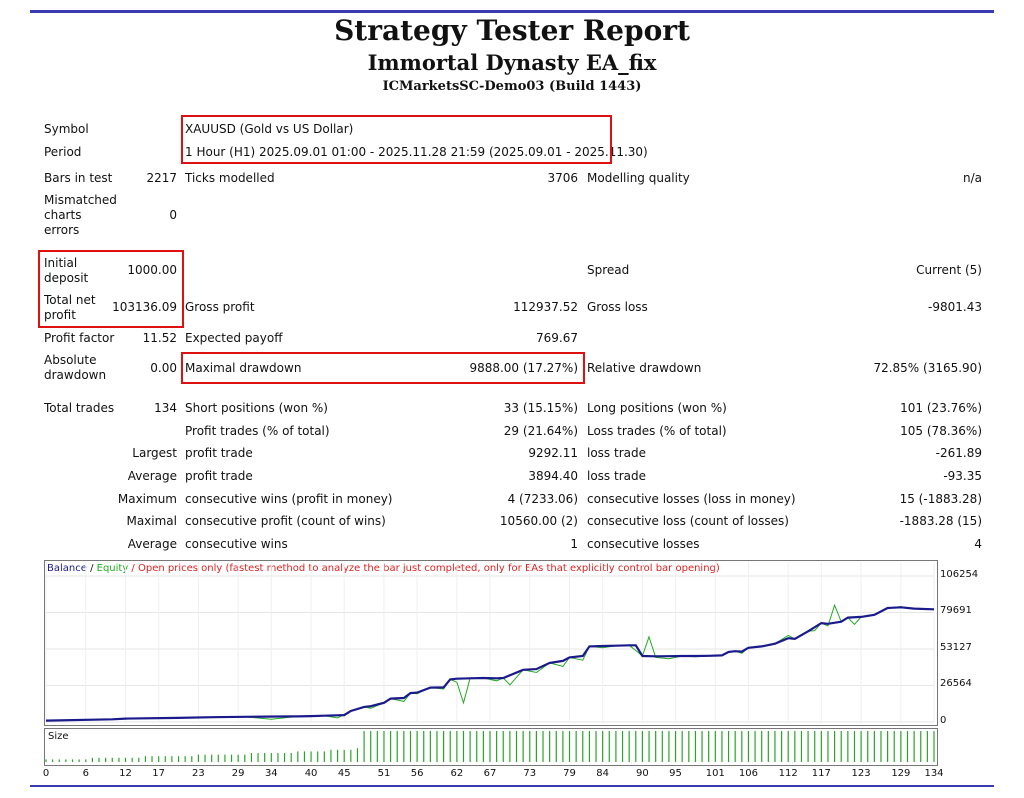 This screenshot has width=1024, height=798. Describe the element at coordinates (540, 431) in the screenshot. I see `profit-trades-value: 29 (21.64%)` at that location.